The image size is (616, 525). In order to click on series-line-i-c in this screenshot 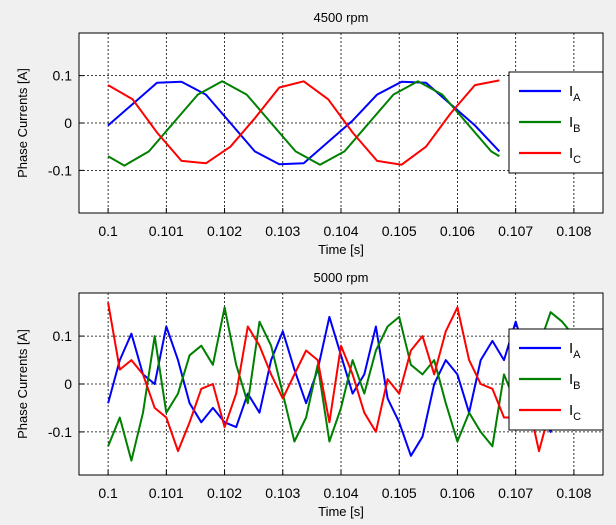, I will do `click(303, 122)`.